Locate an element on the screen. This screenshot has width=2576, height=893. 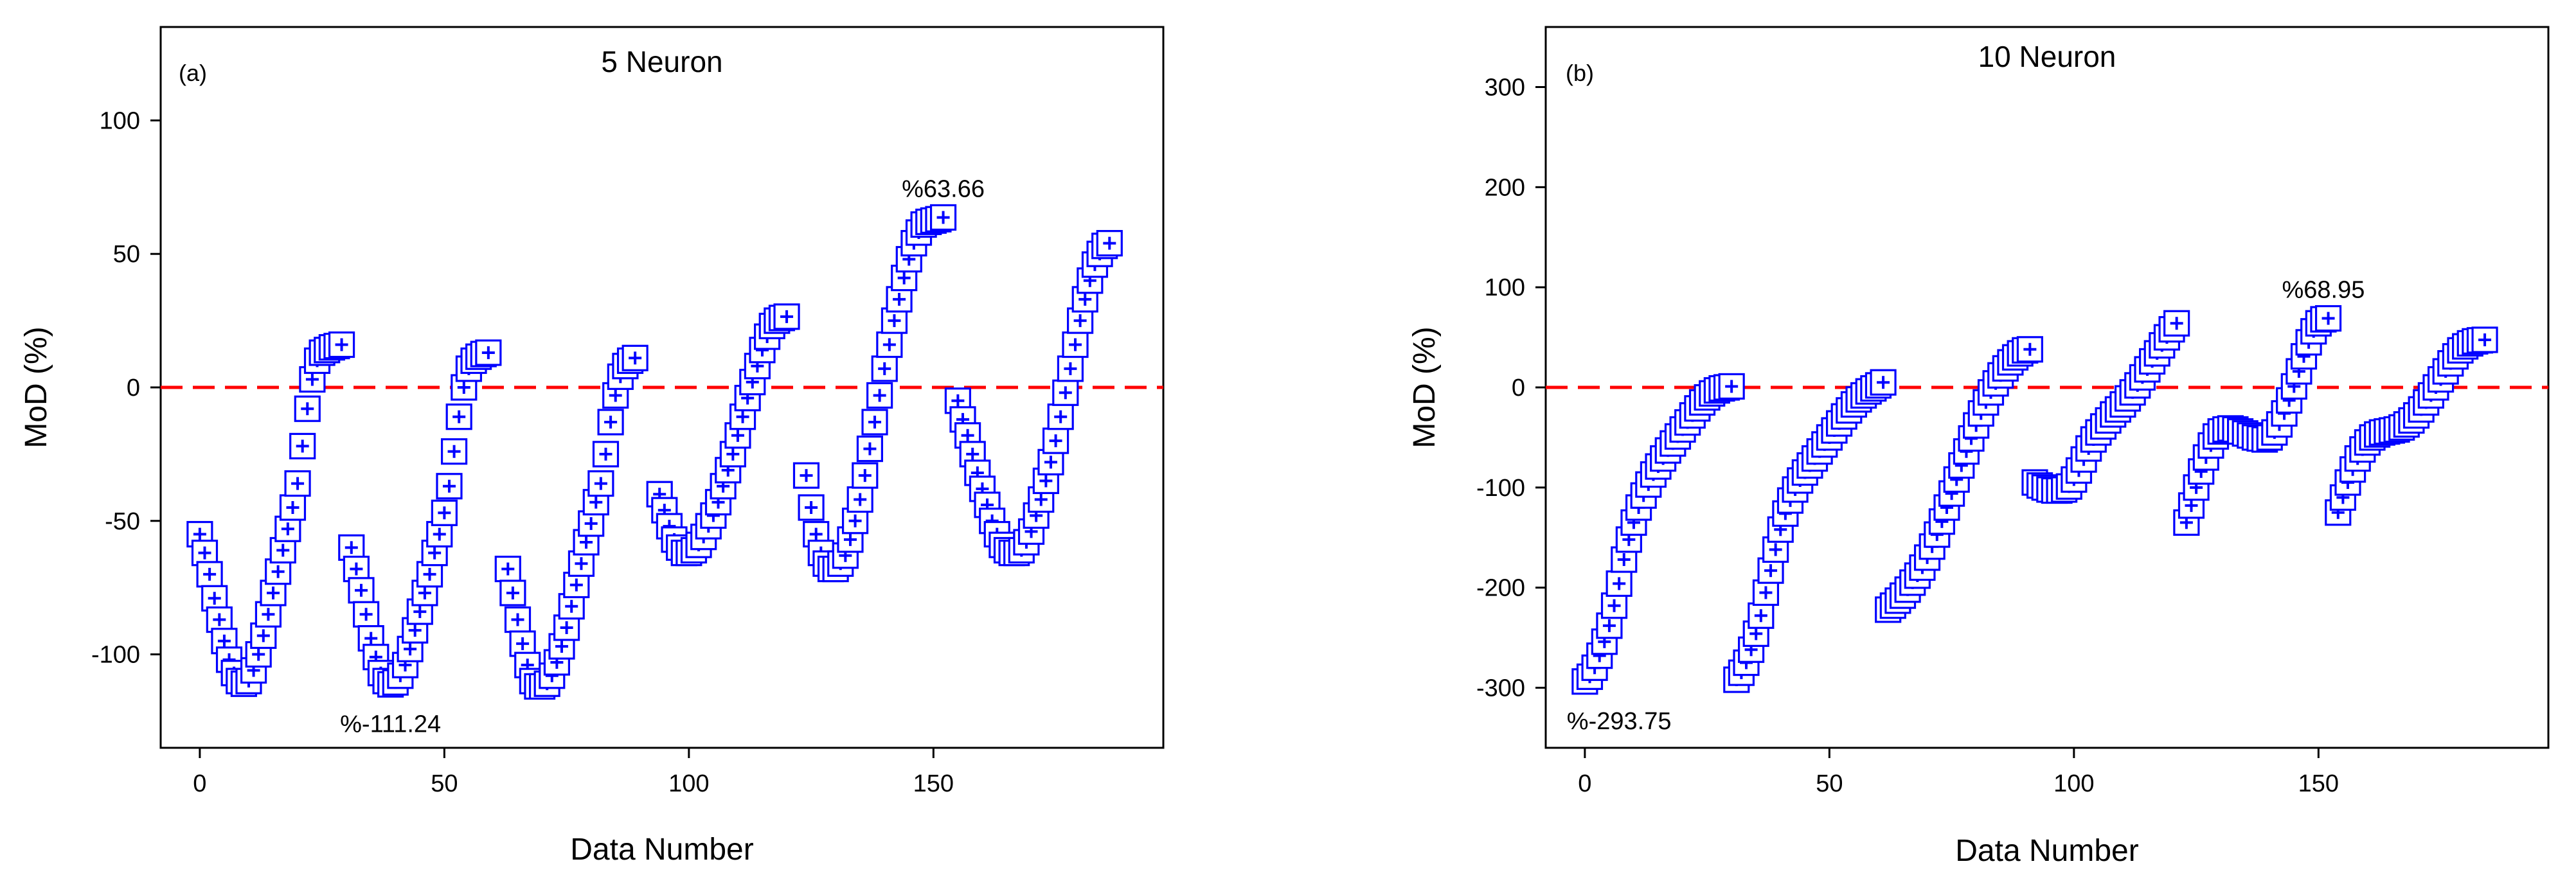
y-tick-label: -300 is located at coordinates (1500, 688).